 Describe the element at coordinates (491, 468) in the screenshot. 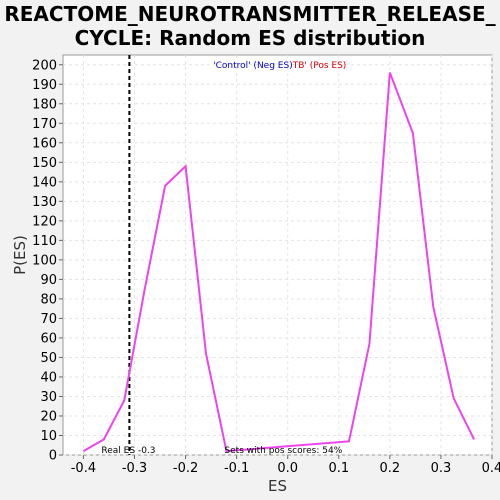

I see `x-tick-label: 0.4` at that location.